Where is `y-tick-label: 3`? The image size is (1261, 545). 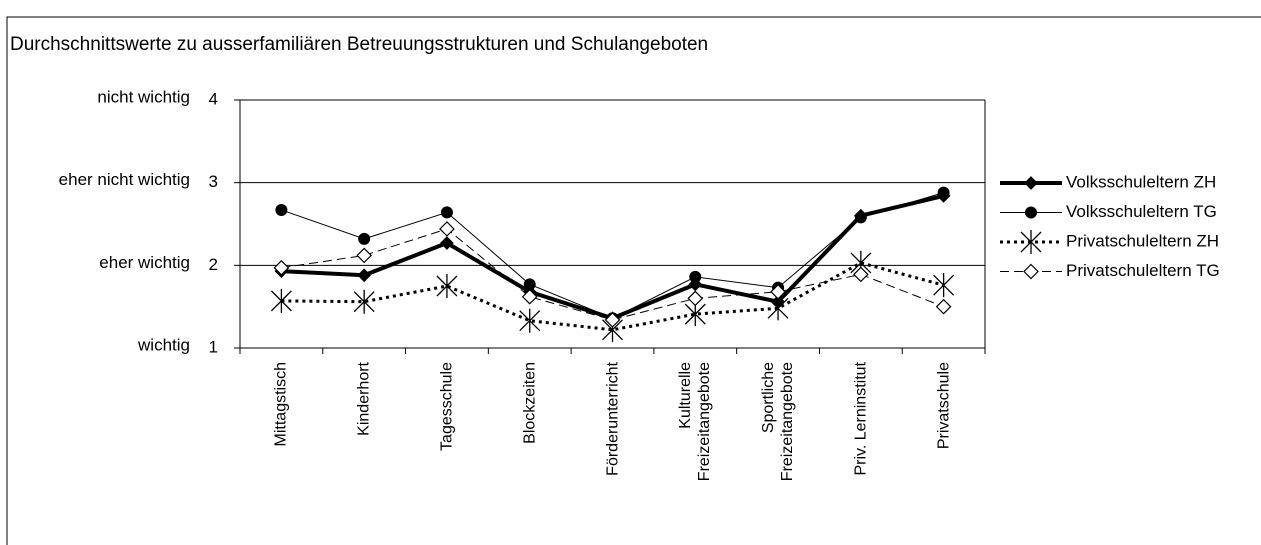
y-tick-label: 3 is located at coordinates (213, 181).